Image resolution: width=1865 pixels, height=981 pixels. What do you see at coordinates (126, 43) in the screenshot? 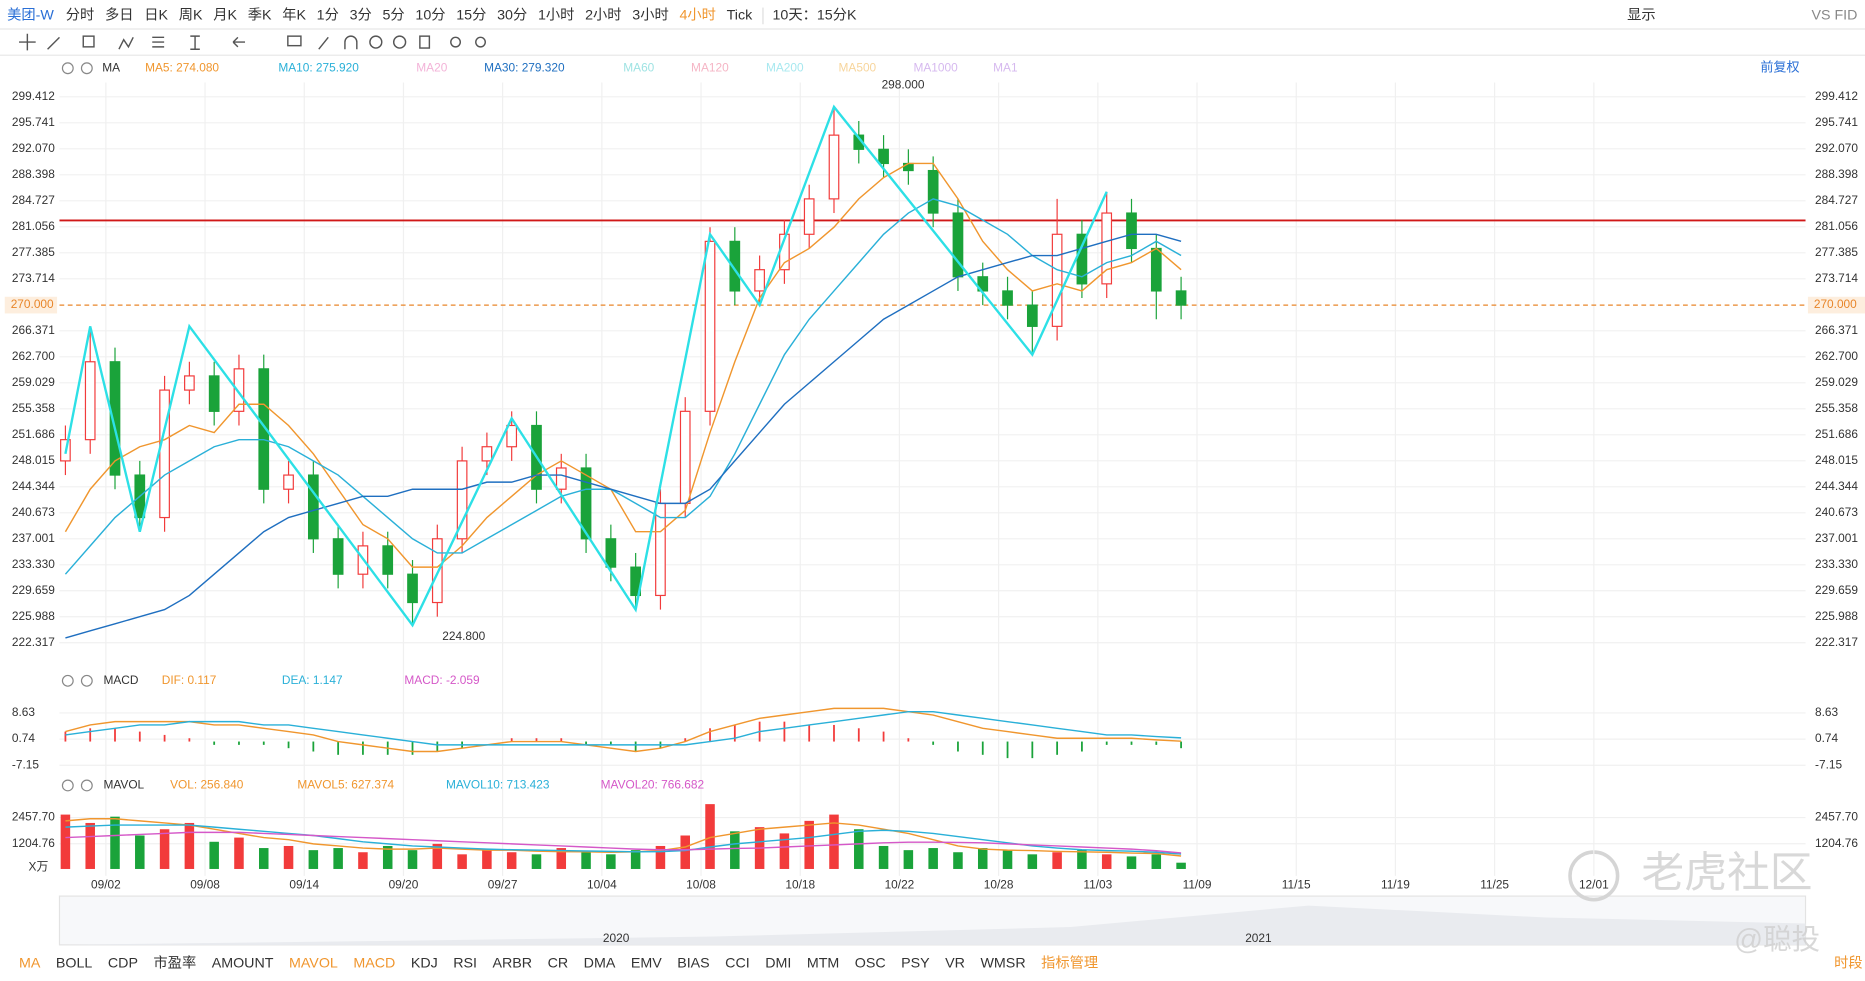
I see `wave-tool` at bounding box center [126, 43].